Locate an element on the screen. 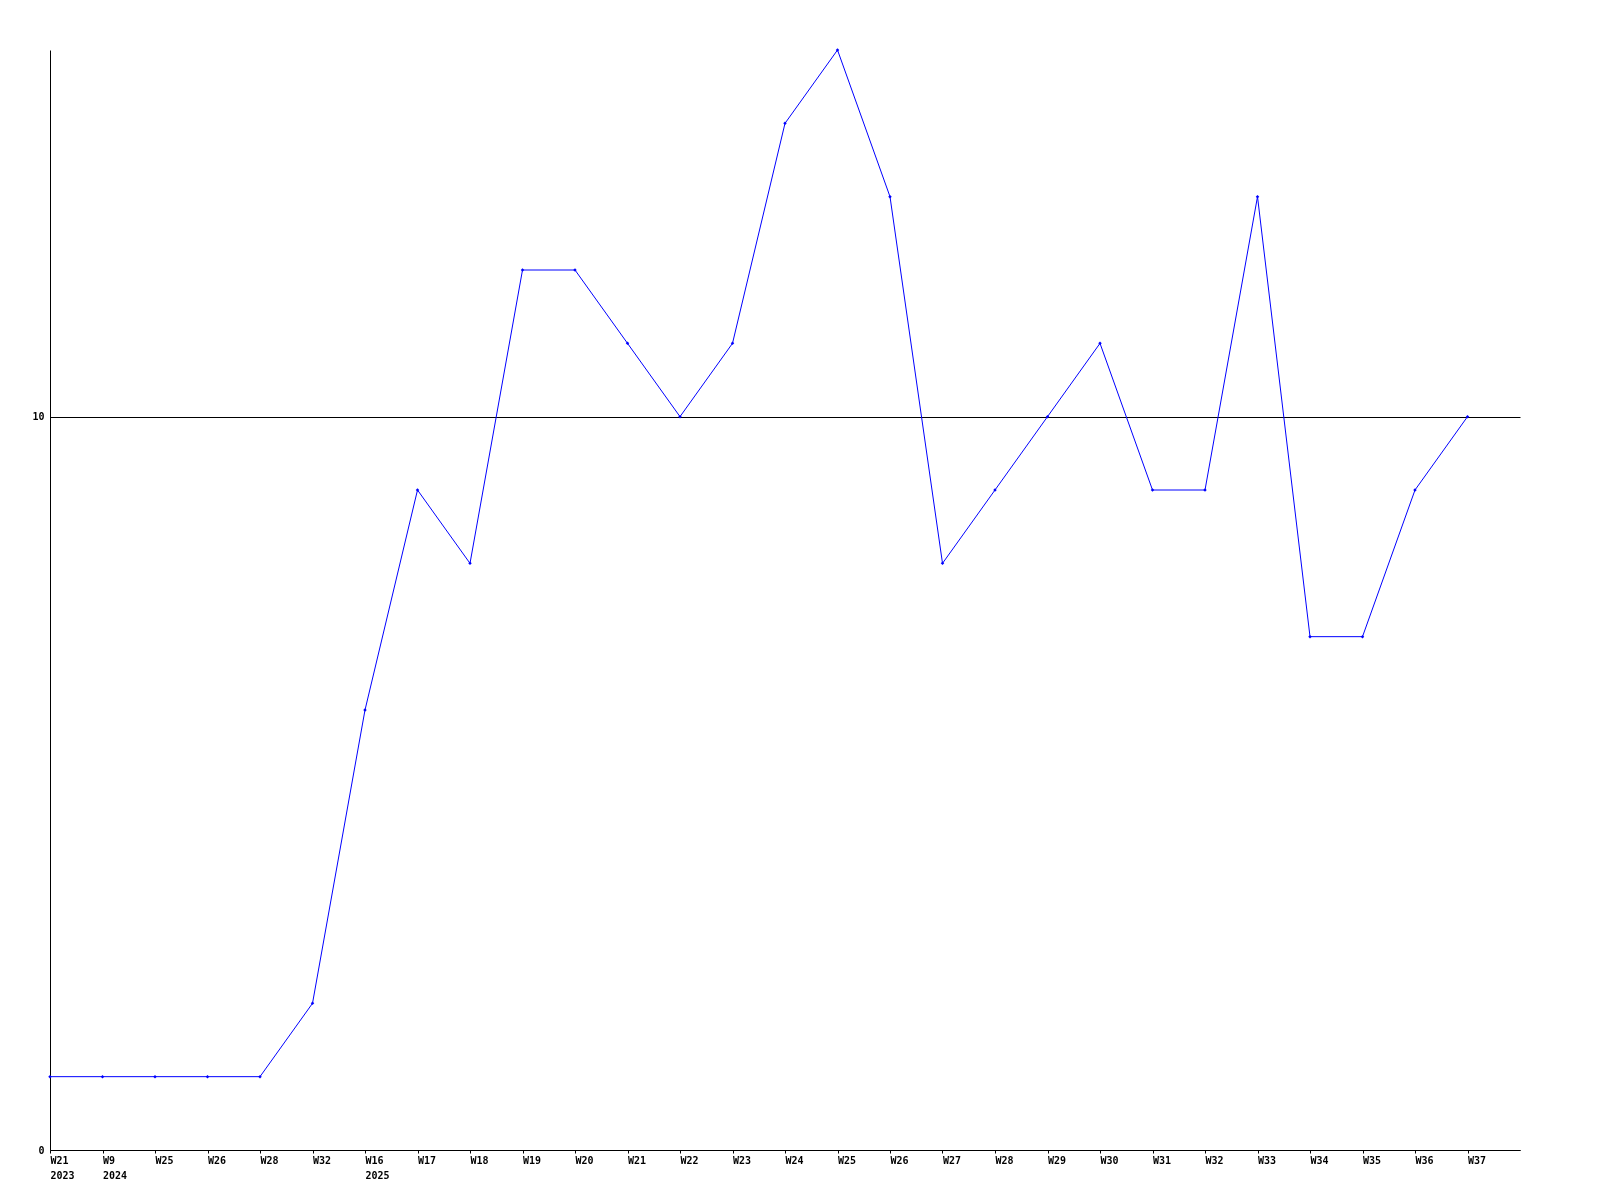  x-tick-label: W18 is located at coordinates (479, 1160).